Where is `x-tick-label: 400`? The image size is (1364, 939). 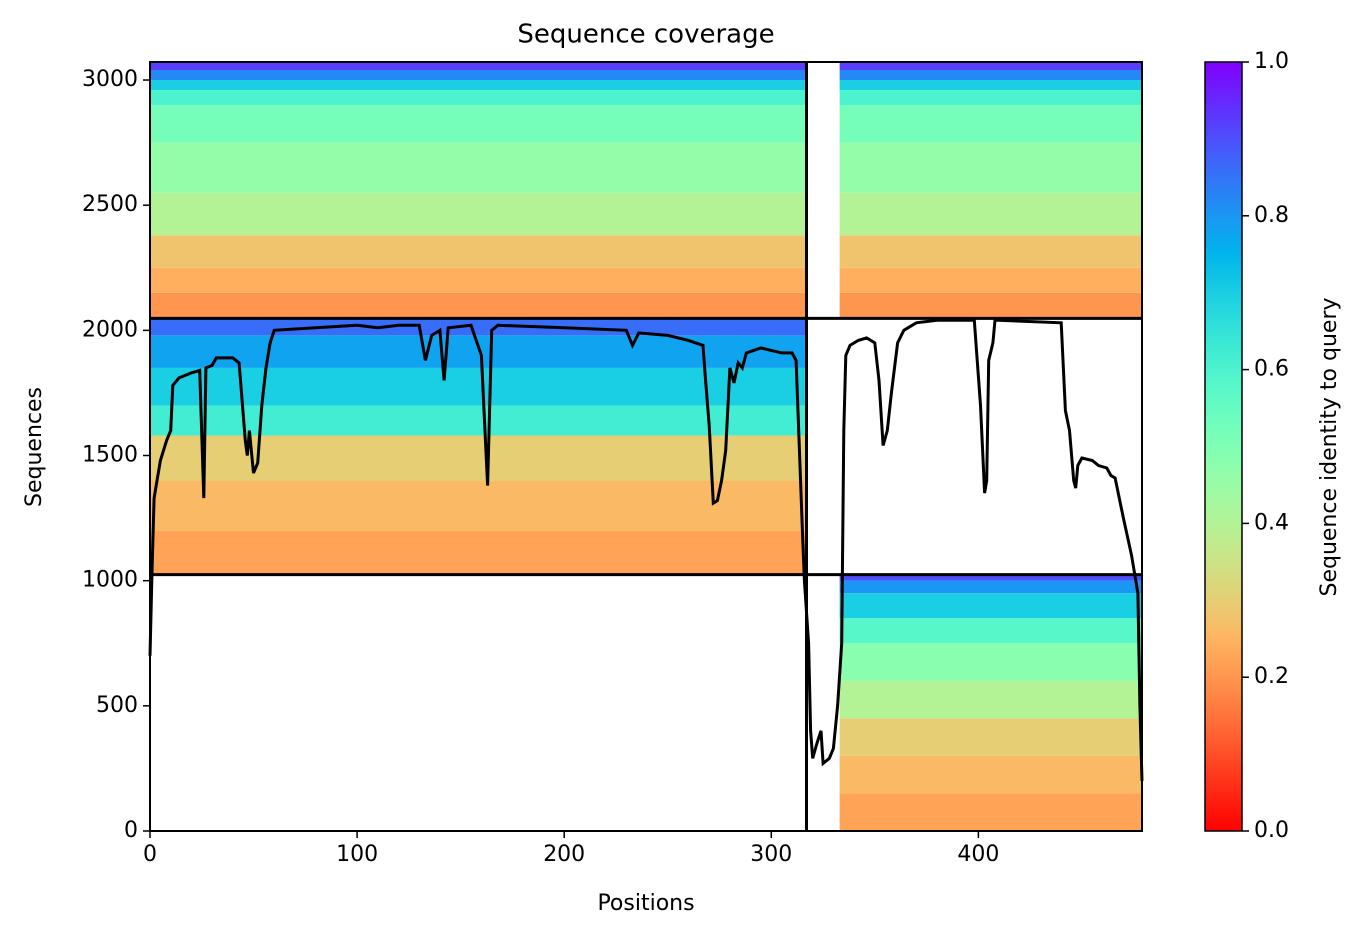 x-tick-label: 400 is located at coordinates (978, 854).